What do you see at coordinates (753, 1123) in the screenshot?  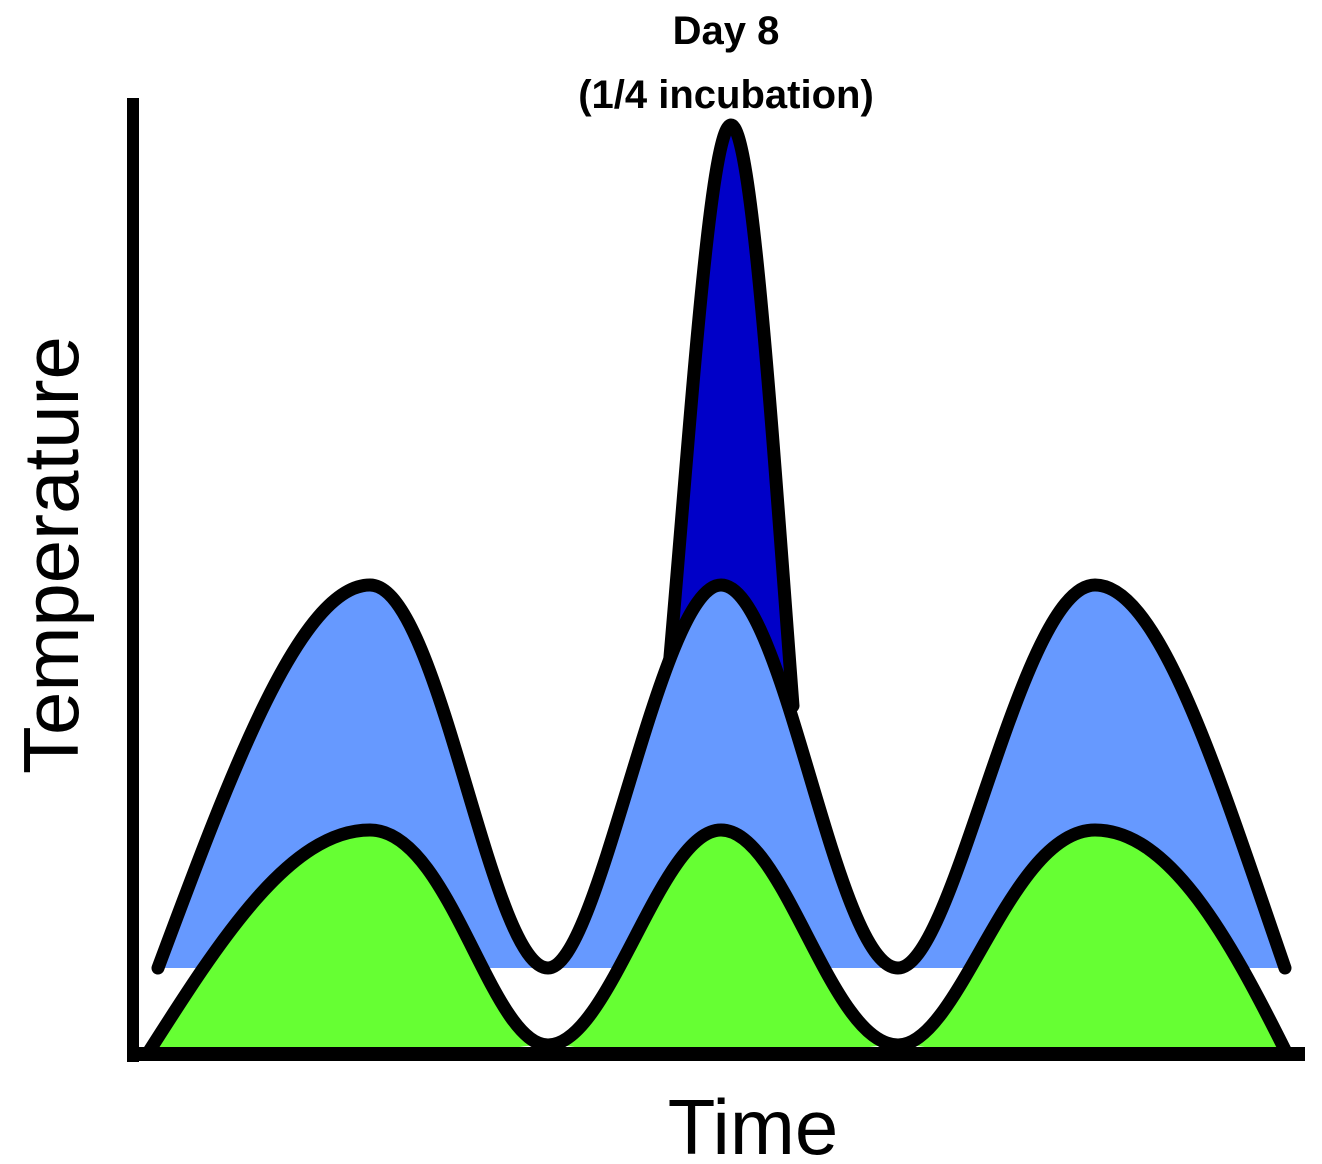 I see `x-axis-label: Time` at bounding box center [753, 1123].